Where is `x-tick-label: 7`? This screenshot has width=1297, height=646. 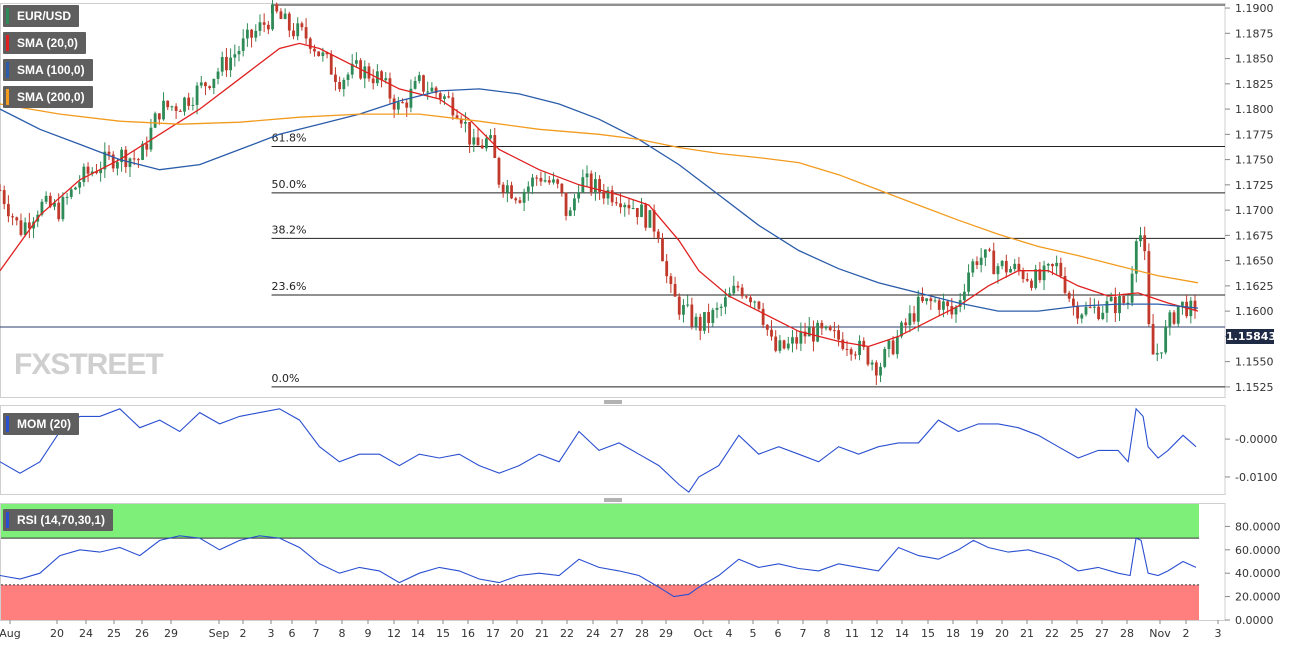
x-tick-label: 7 is located at coordinates (803, 633).